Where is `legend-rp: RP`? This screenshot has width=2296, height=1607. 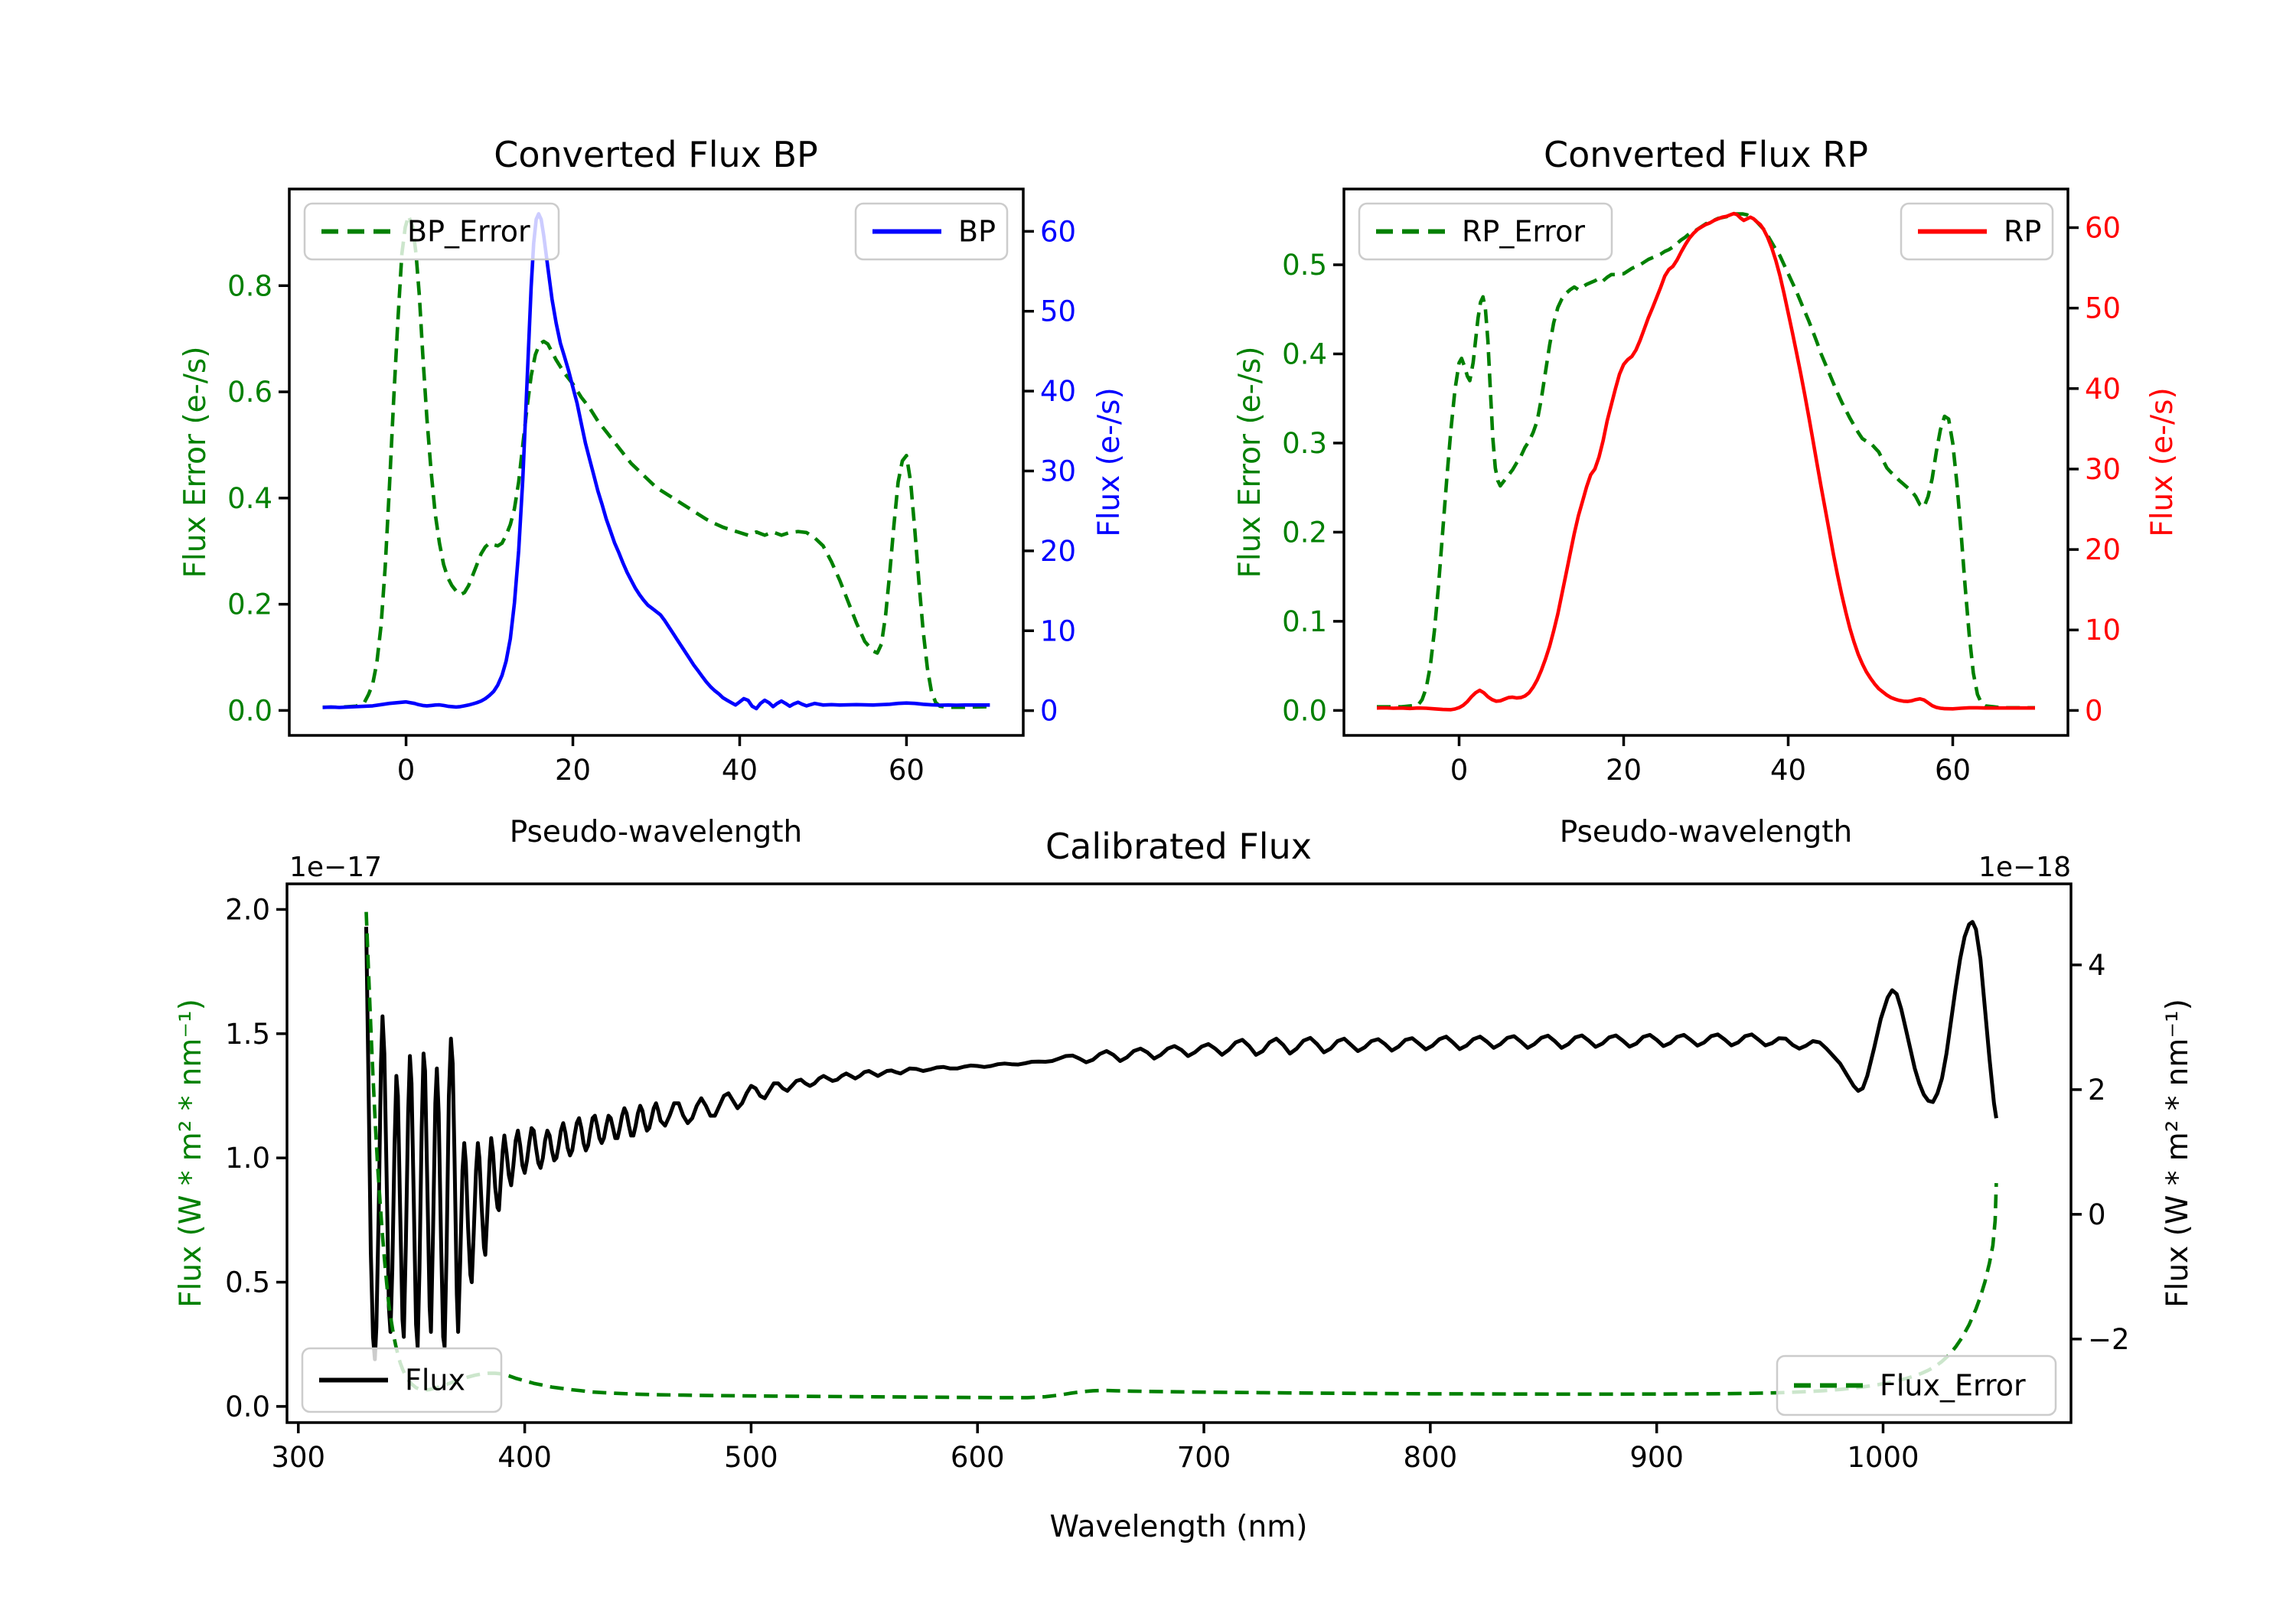 legend-rp: RP is located at coordinates (1977, 231).